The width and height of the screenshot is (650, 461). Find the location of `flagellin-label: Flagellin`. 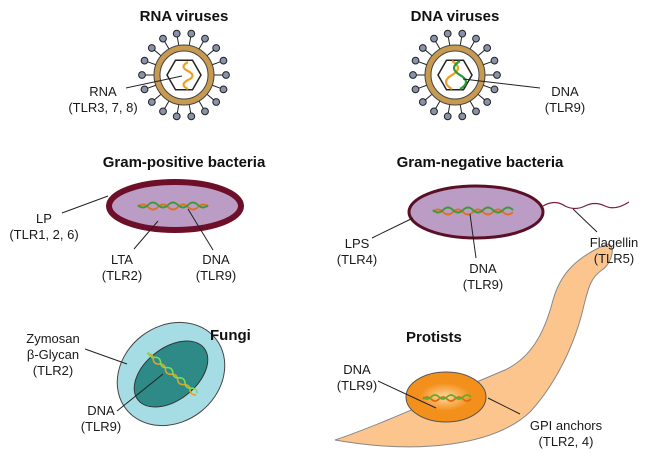

flagellin-label: Flagellin is located at coordinates (614, 242).